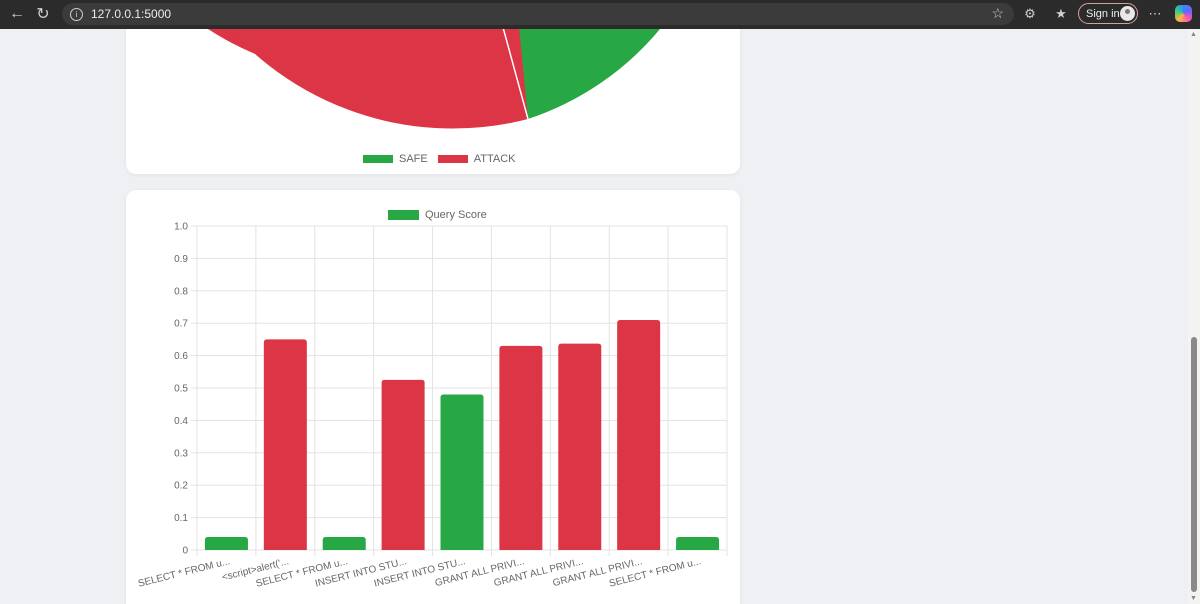 Image resolution: width=1200 pixels, height=604 pixels. I want to click on pie-slice-safe, so click(582, 74).